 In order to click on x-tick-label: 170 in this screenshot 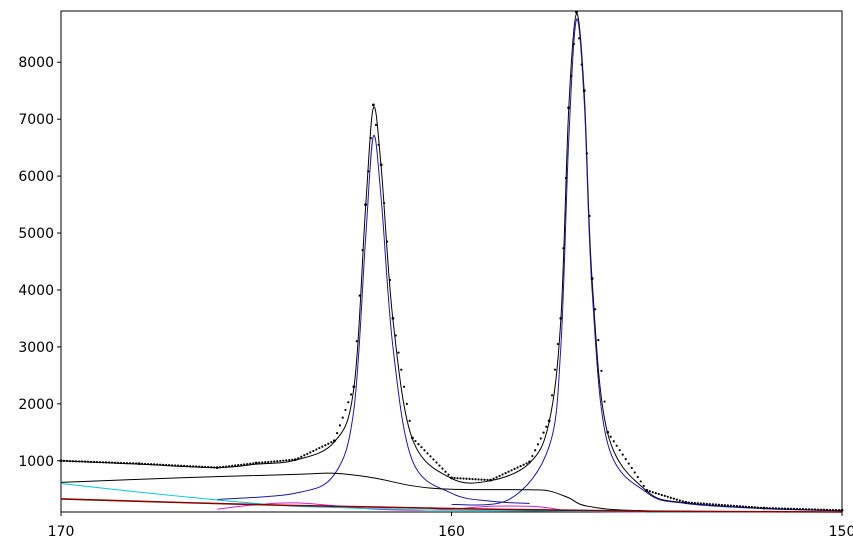, I will do `click(61, 532)`.